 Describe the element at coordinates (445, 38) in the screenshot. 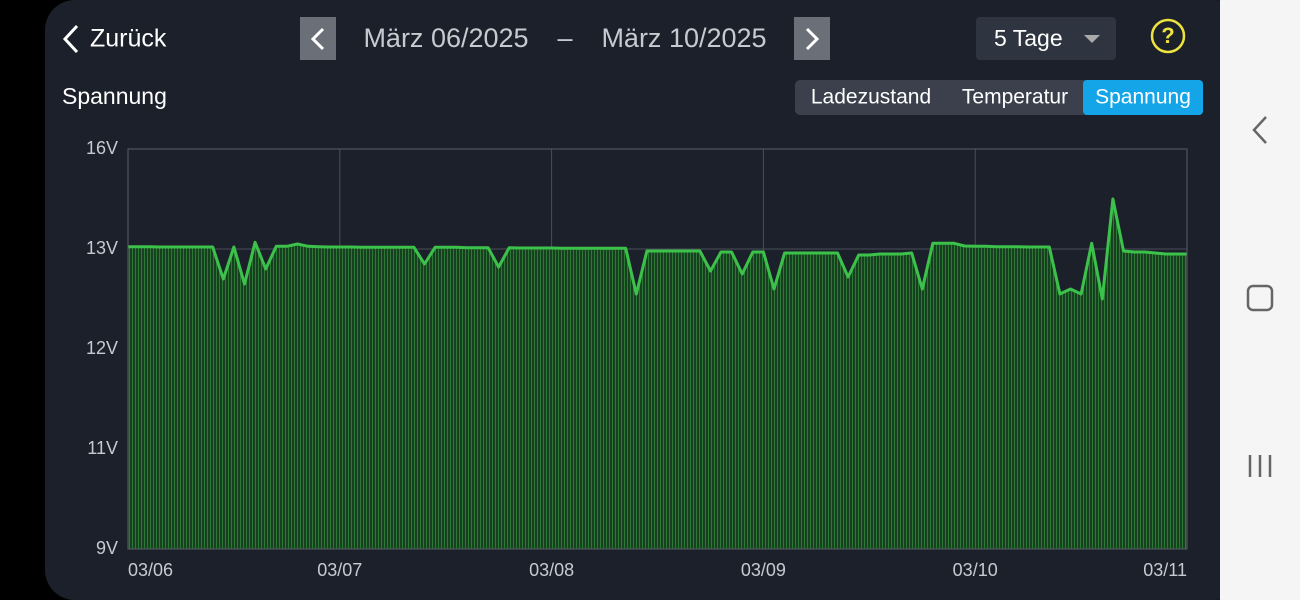

I see `date-from: März 06/2025` at that location.